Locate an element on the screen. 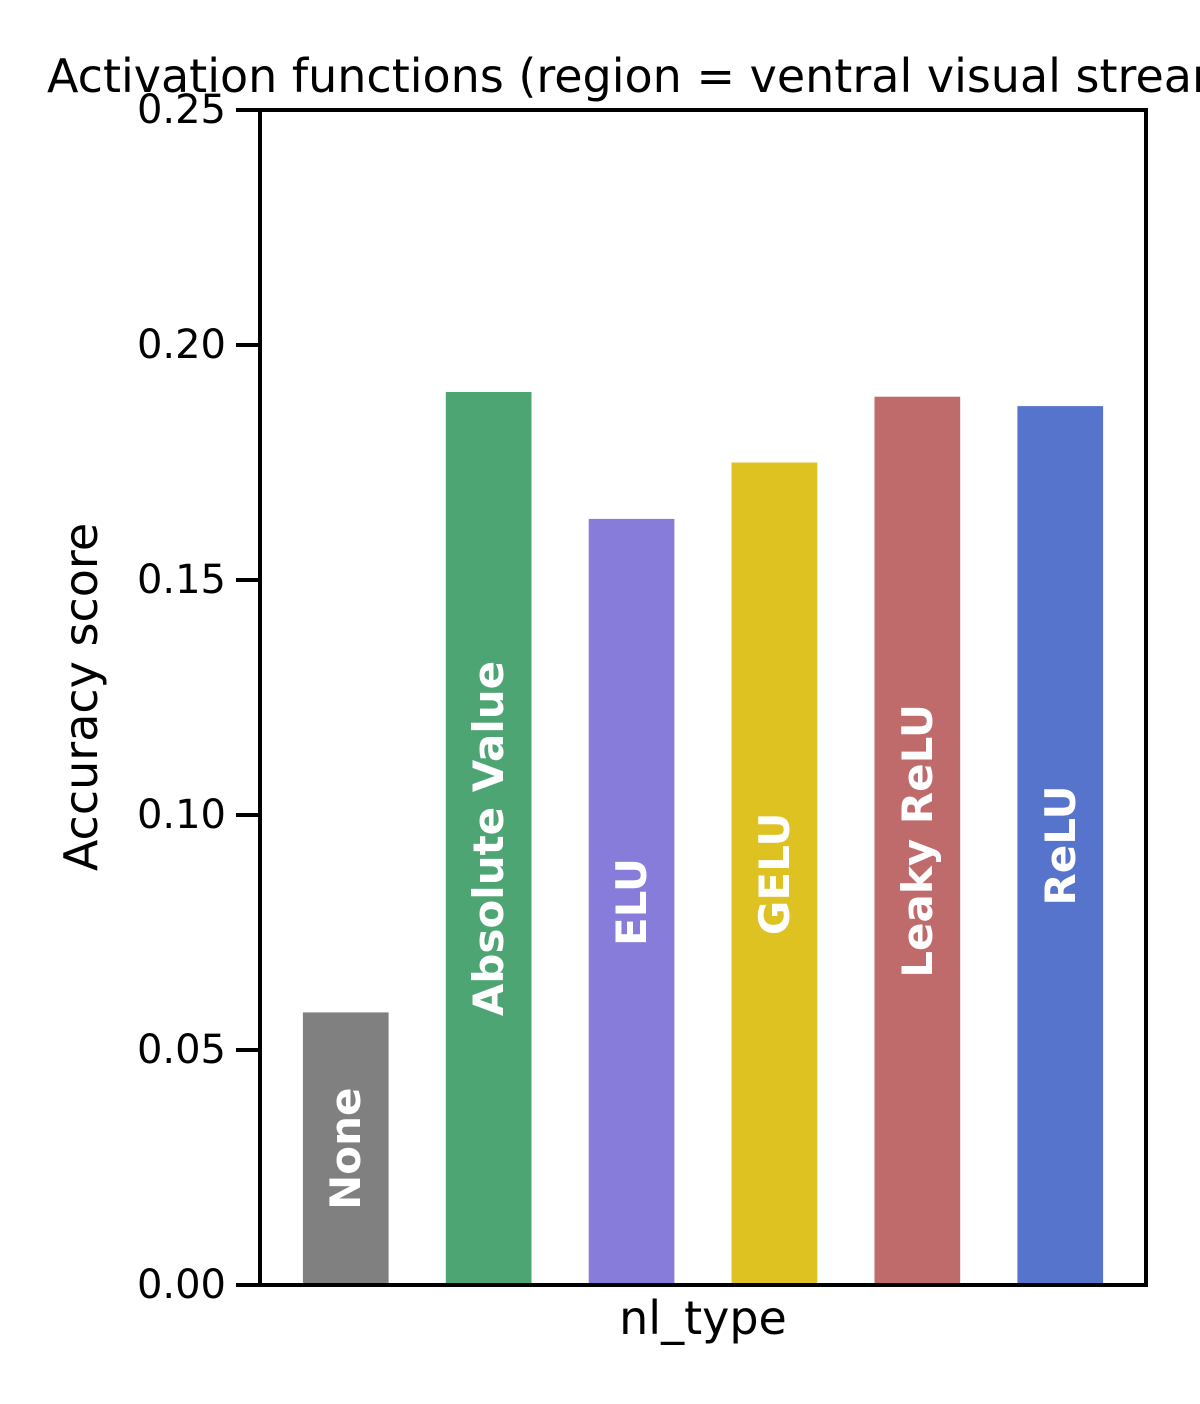 This screenshot has width=1200, height=1404. bar-relu is located at coordinates (1060, 846).